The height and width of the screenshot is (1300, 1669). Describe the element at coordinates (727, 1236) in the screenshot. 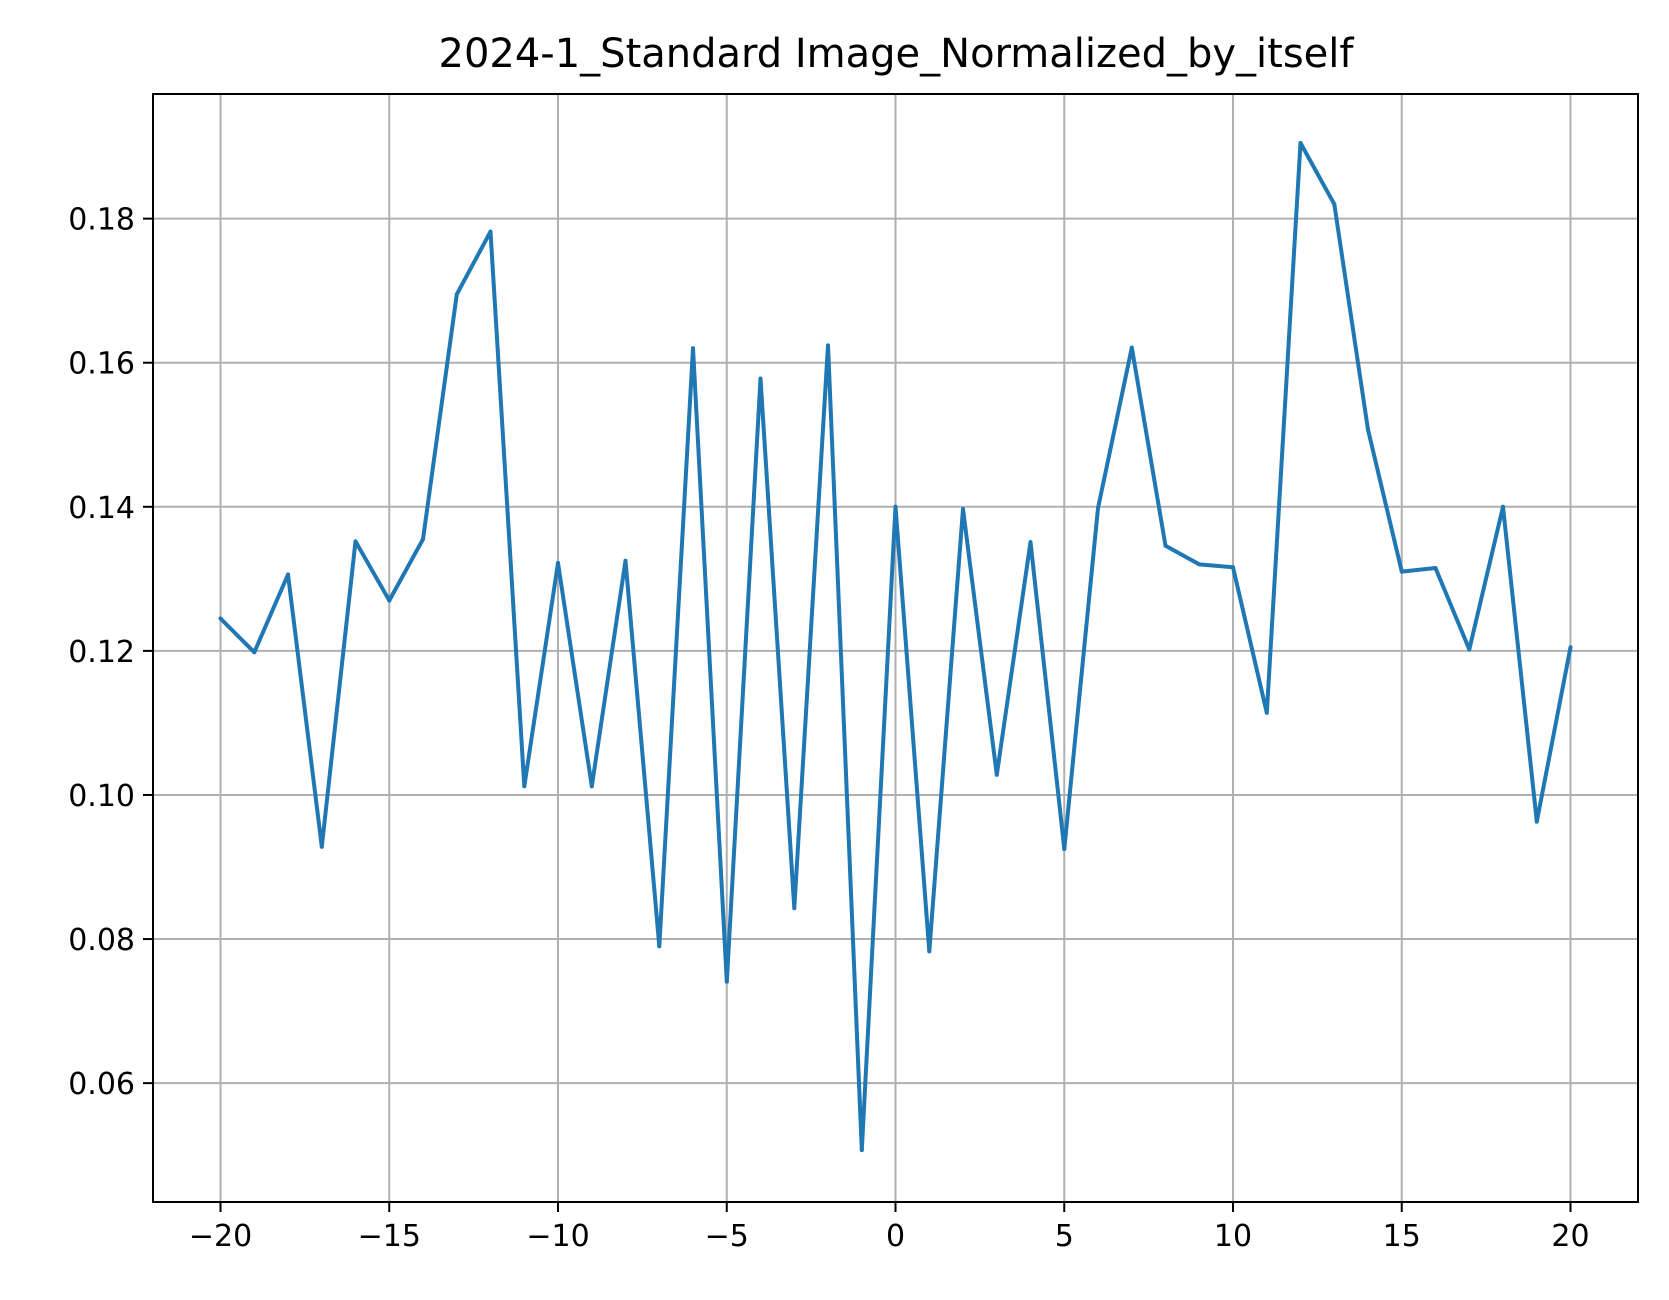

I see `x-tick-label: −5` at that location.